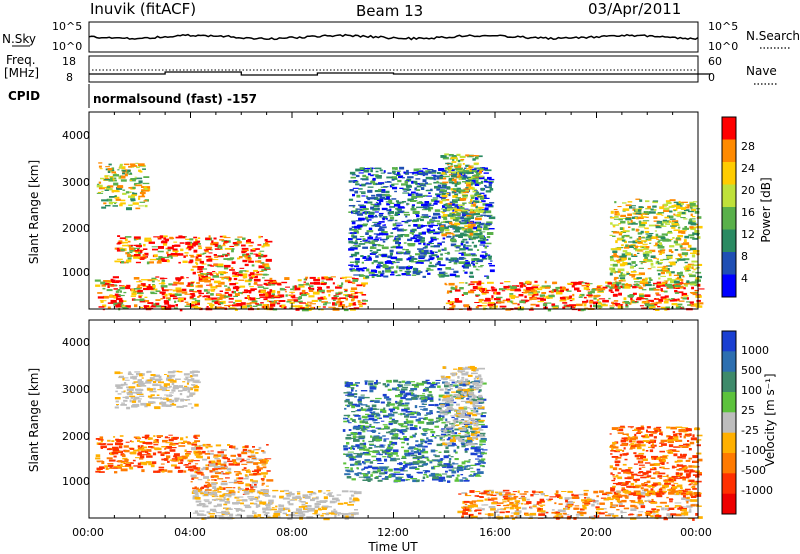 Image resolution: width=800 pixels, height=554 pixels. Describe the element at coordinates (729, 207) in the screenshot. I see `power-colorbar` at that location.